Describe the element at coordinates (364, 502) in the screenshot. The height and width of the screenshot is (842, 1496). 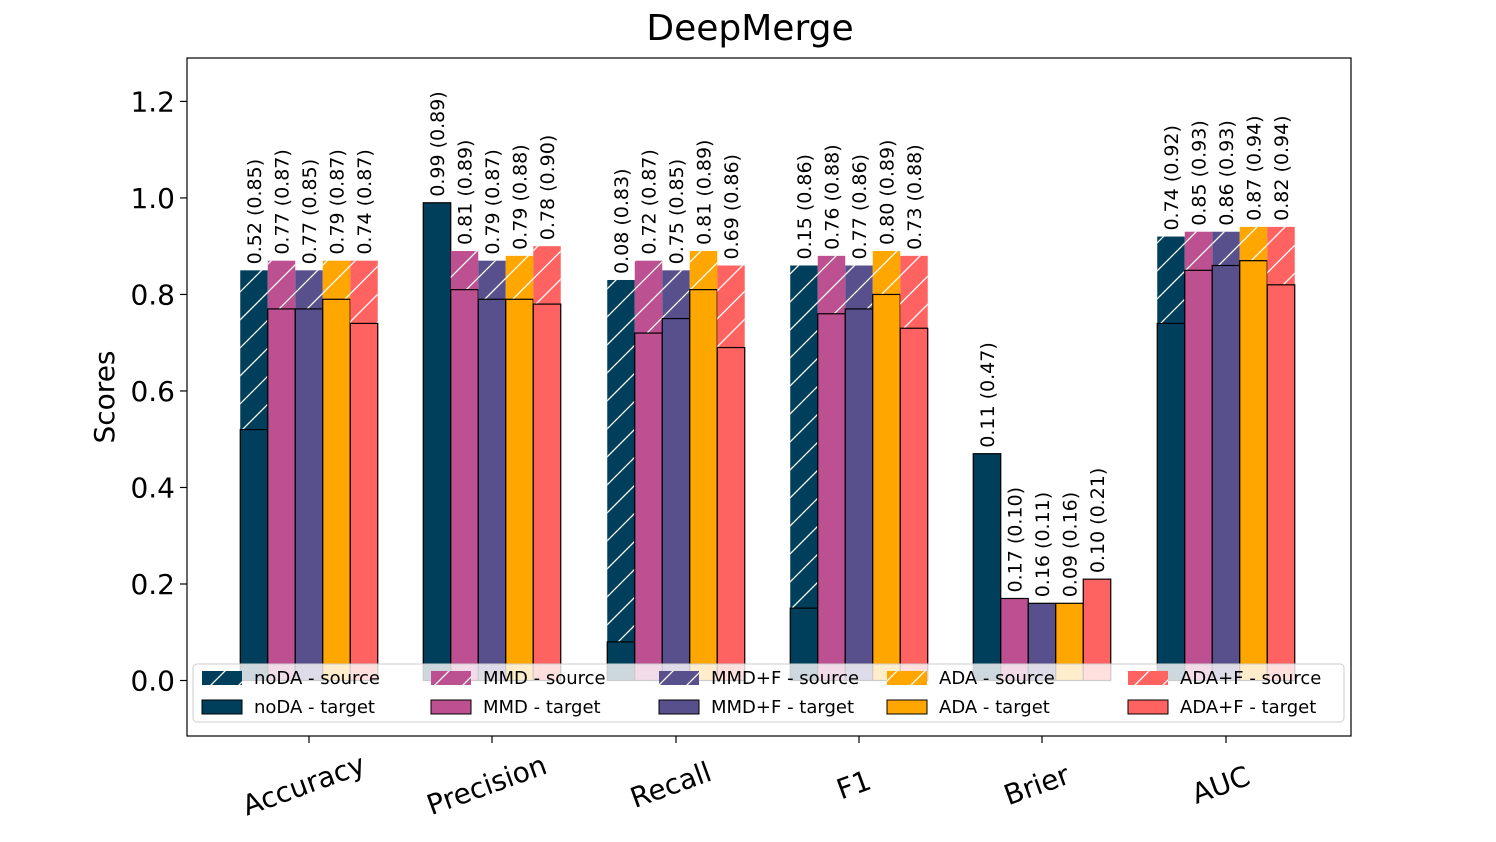
I see `bar-adaplus-f-target-accuracy` at that location.